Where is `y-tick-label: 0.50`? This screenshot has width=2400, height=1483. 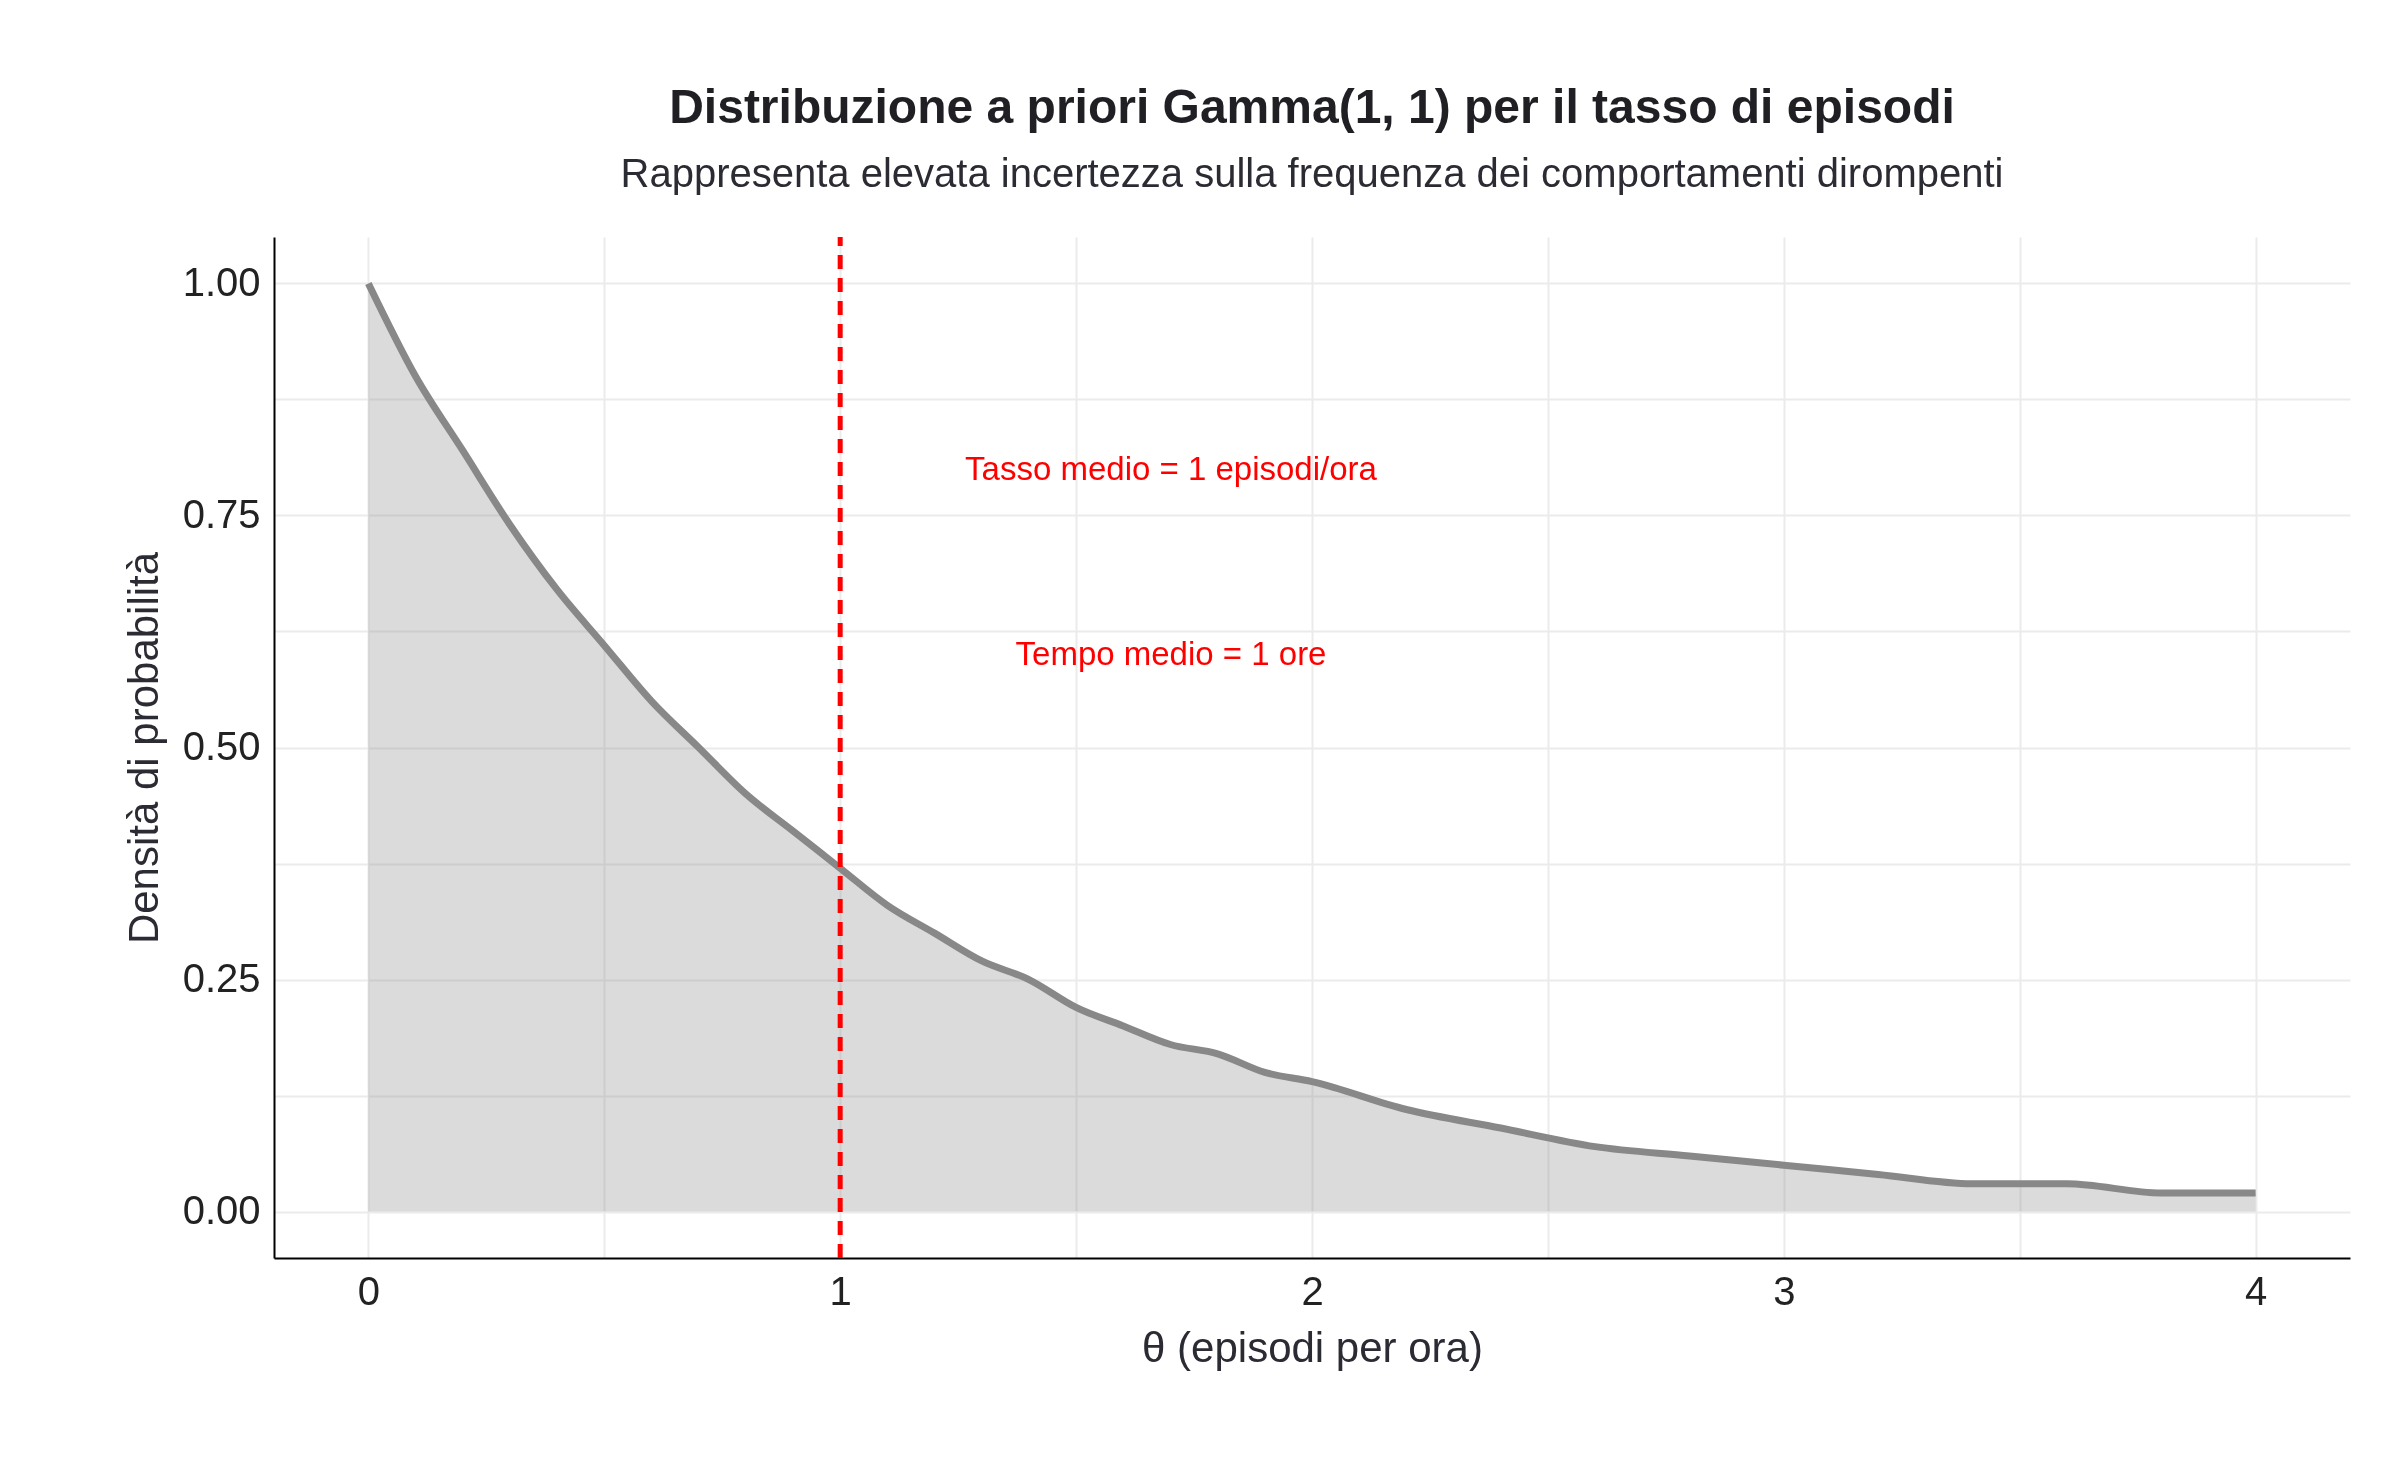 y-tick-label: 0.50 is located at coordinates (221, 746).